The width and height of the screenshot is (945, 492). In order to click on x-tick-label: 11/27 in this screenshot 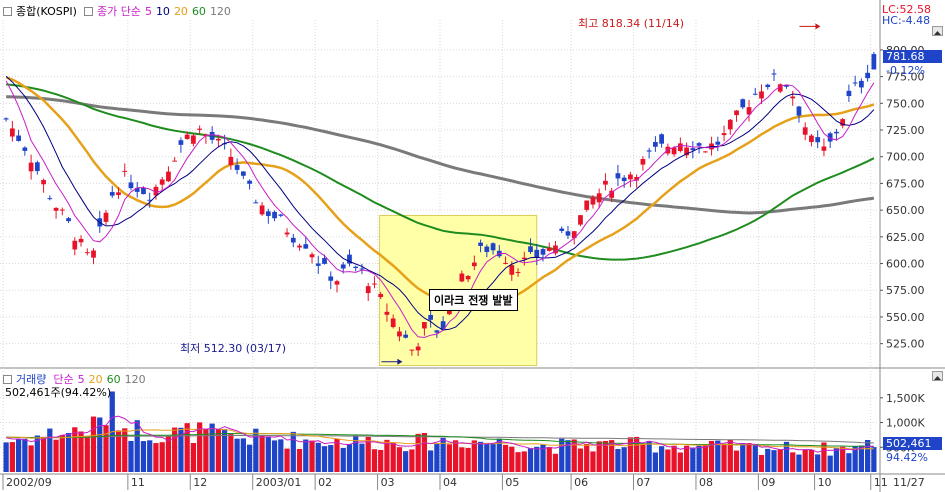, I will do `click(909, 482)`.